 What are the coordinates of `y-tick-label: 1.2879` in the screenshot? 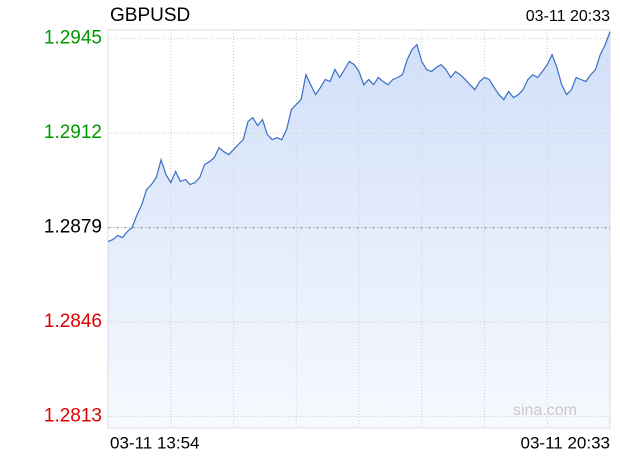 It's located at (73, 227).